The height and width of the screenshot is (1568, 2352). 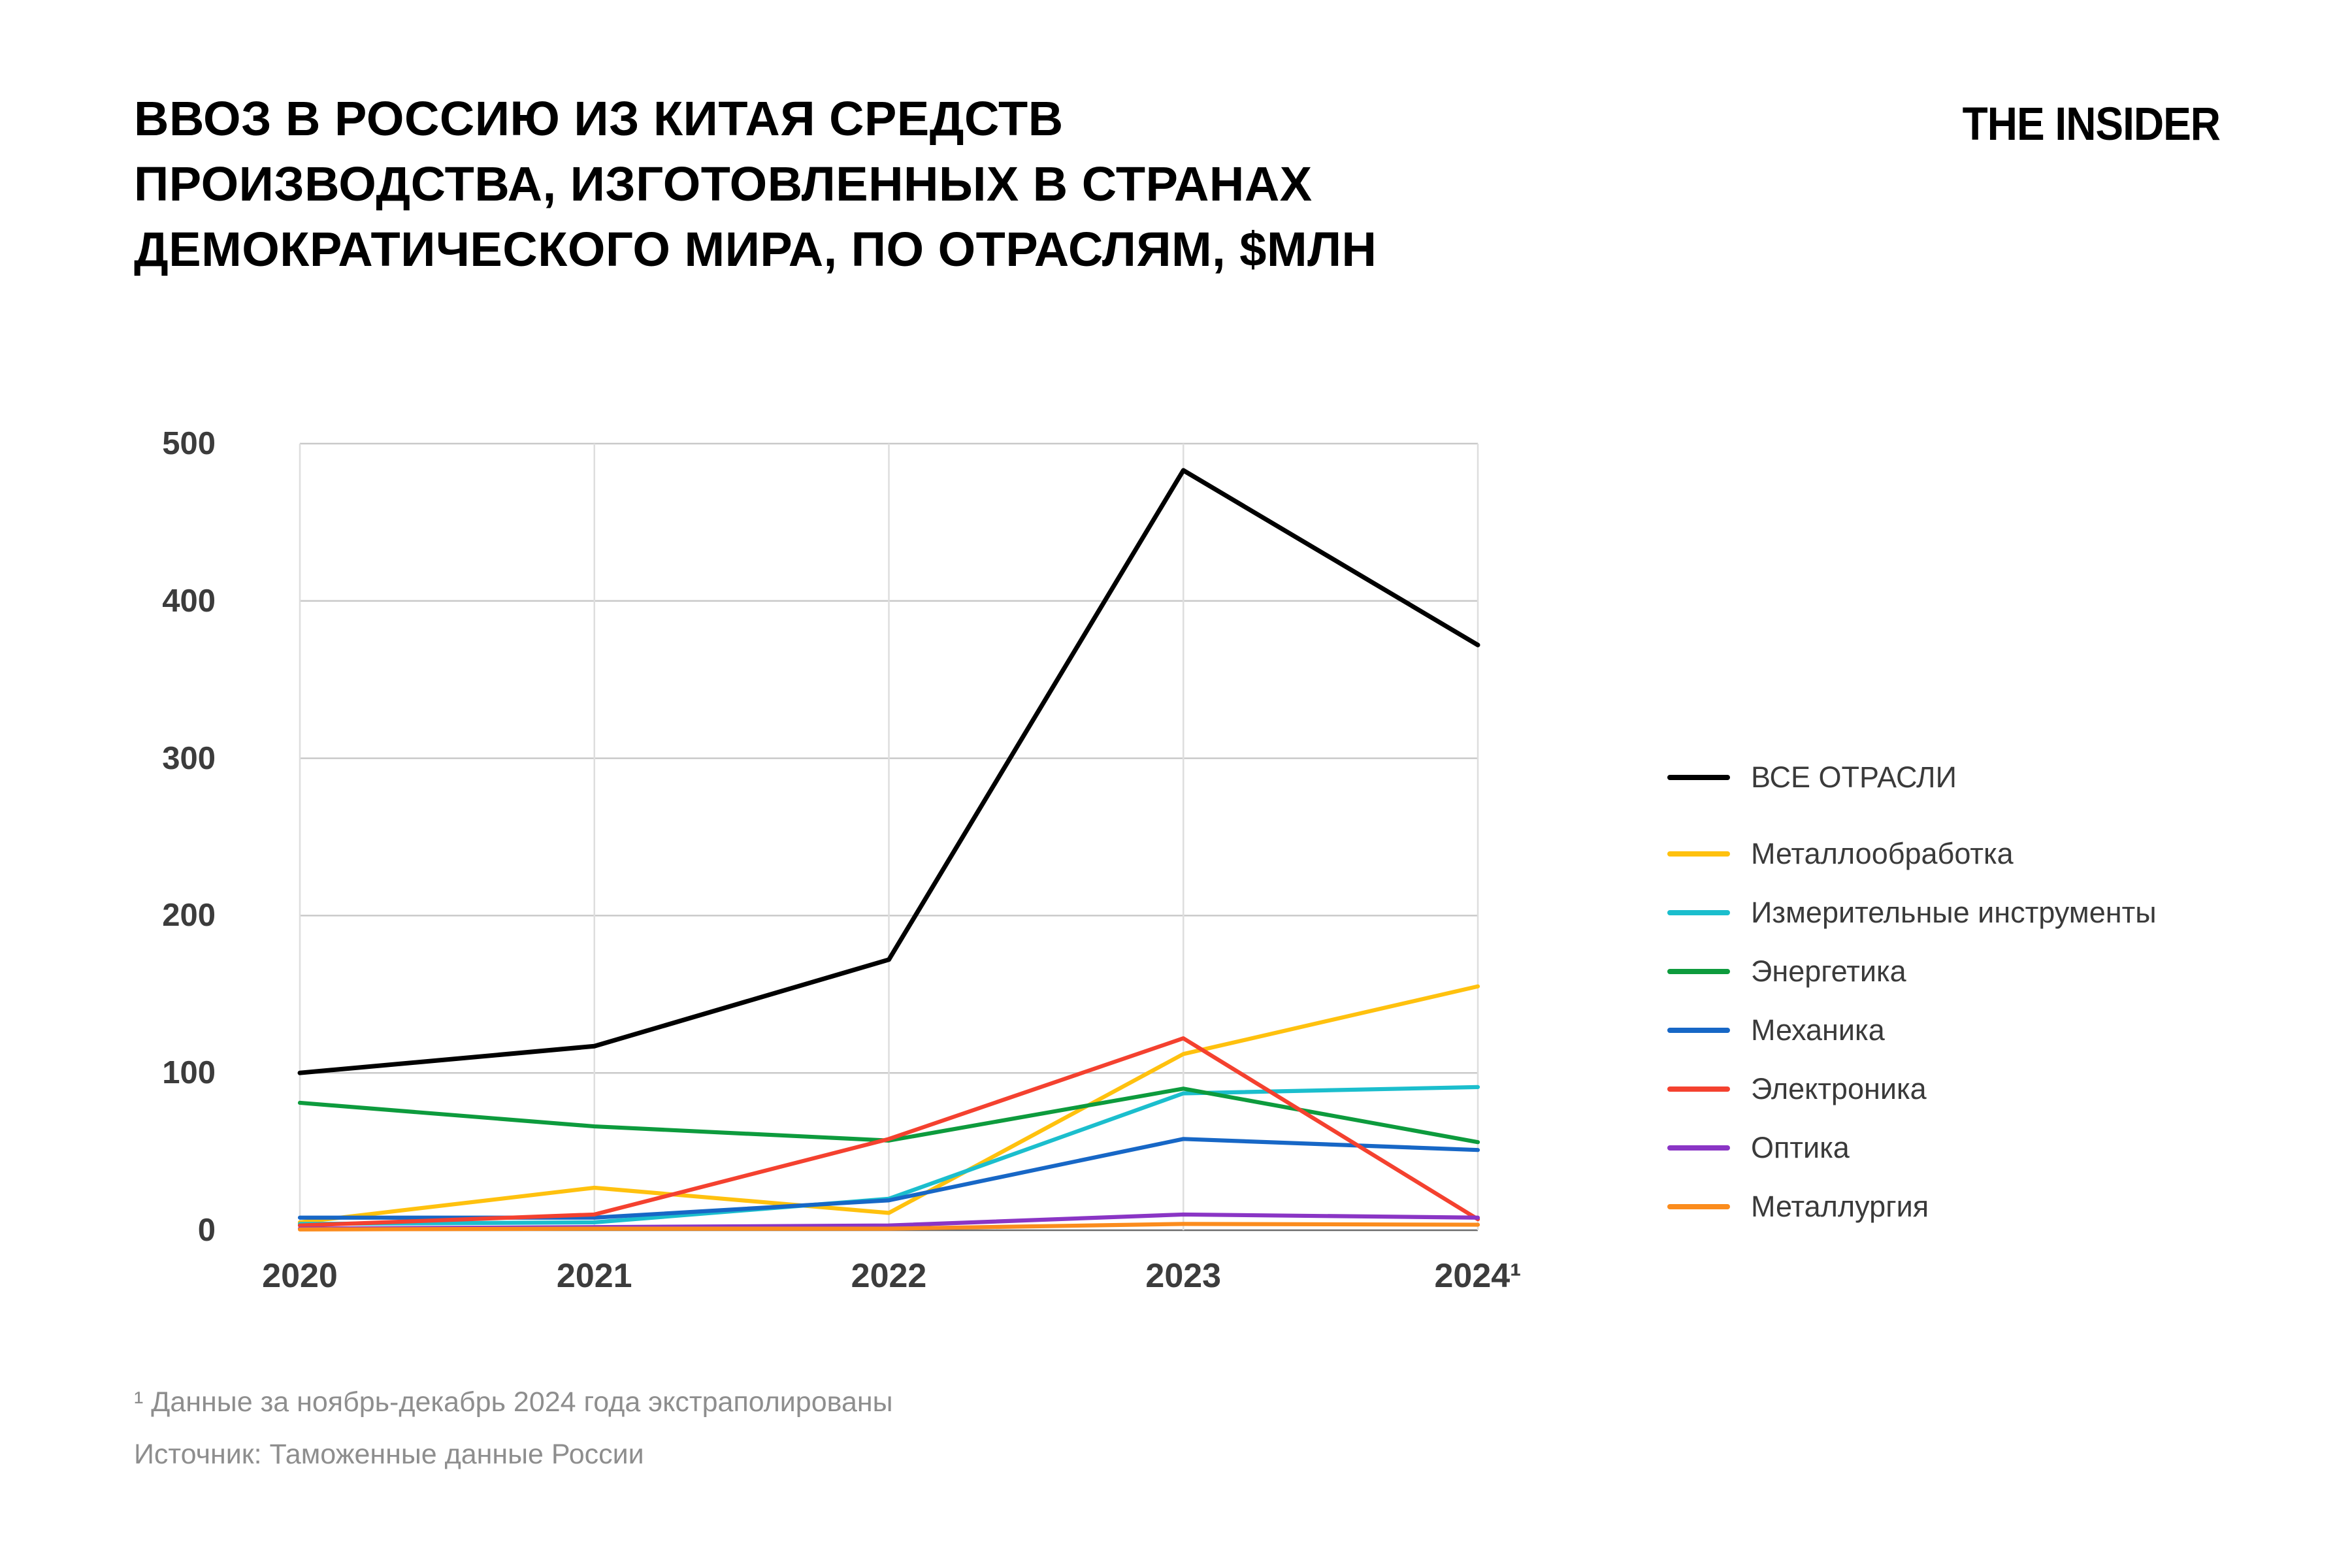 I want to click on legend-label: Электроника, so click(x=1839, y=1088).